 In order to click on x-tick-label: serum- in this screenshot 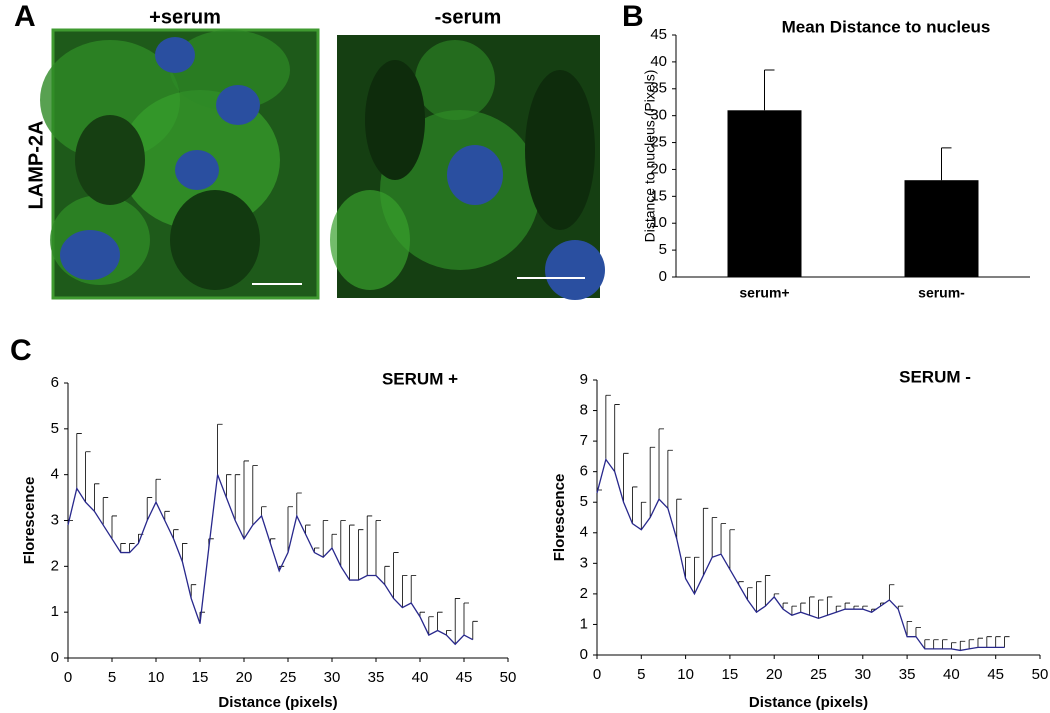, I will do `click(941, 293)`.